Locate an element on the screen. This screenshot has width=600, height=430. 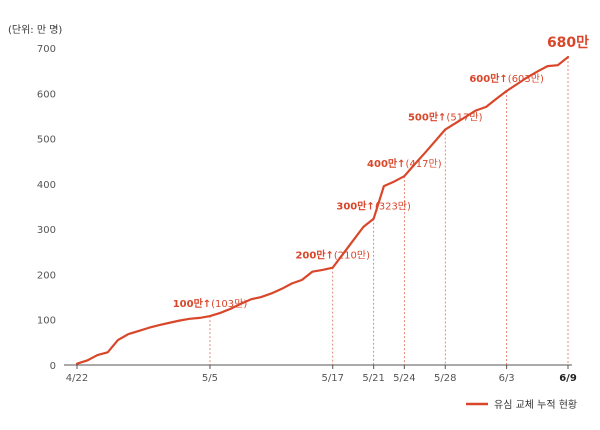
x-axis: 4/22 5/5 5/17 5/21 5/24 5/28 6/3 6/9 is located at coordinates (320, 374).